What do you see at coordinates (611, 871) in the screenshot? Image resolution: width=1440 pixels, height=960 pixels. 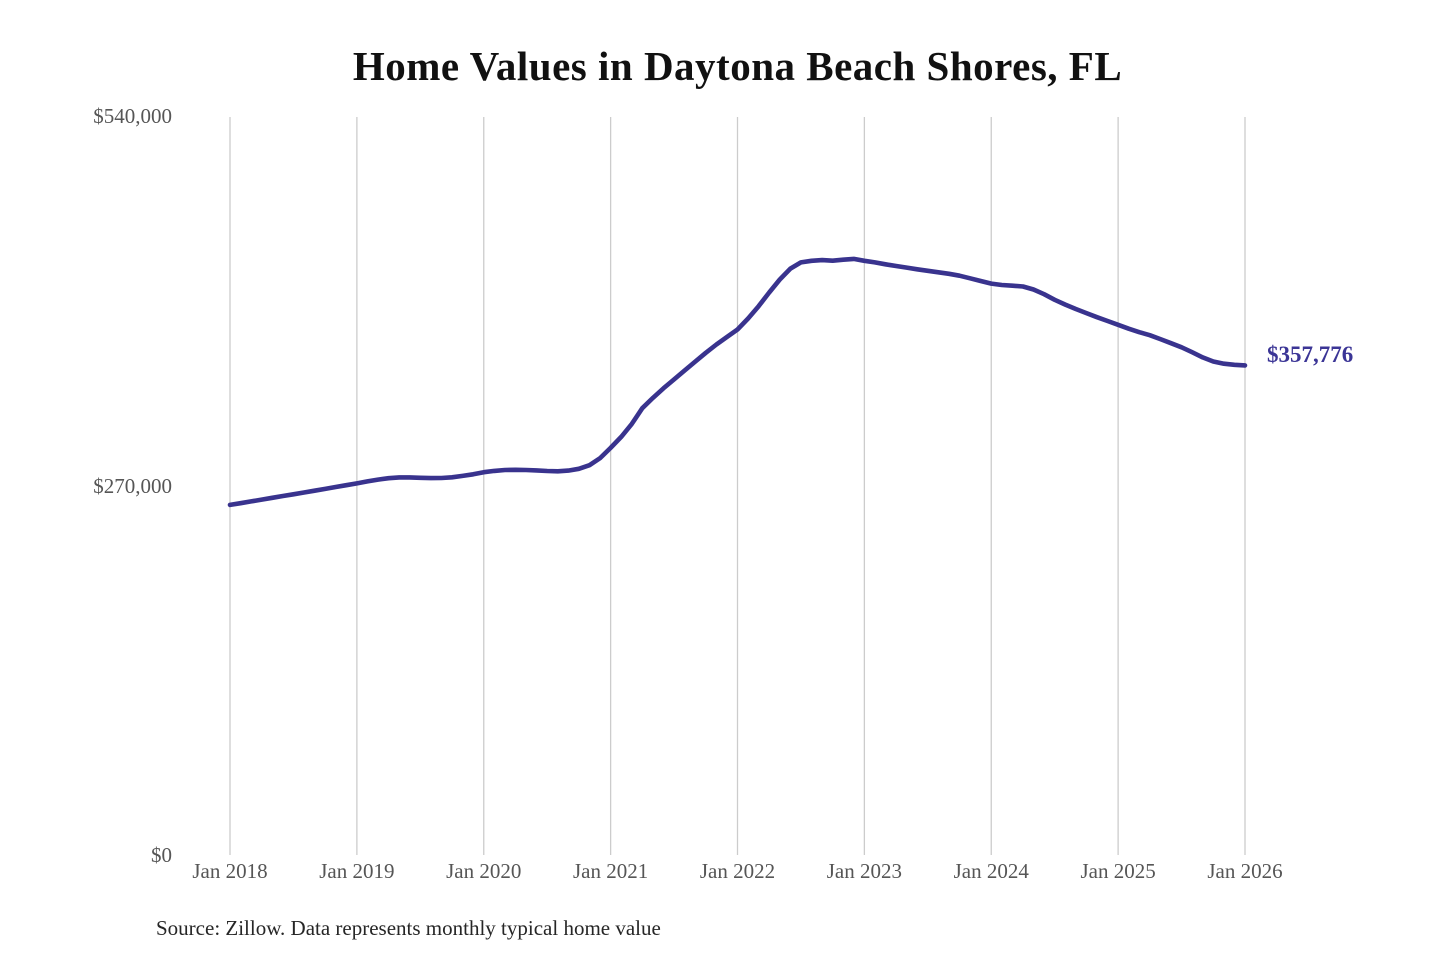 I see `x-axis-tick-label: Jan 2021` at bounding box center [611, 871].